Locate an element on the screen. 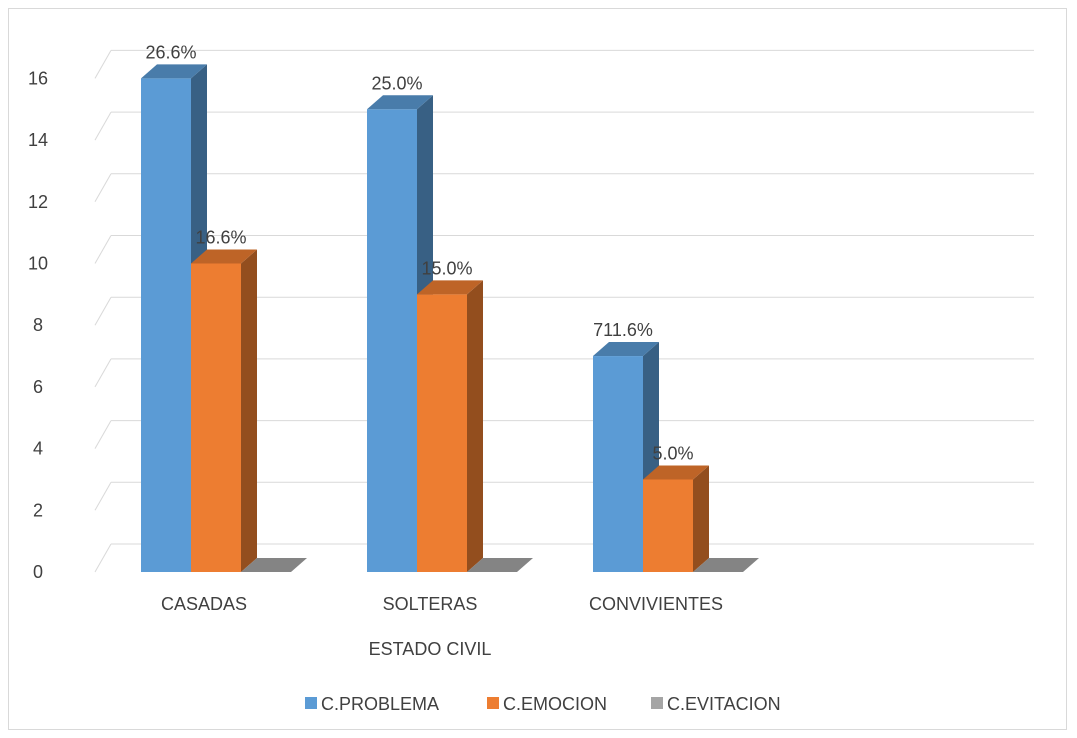 This screenshot has width=1077, height=738. bar-c-emocion-casadas is located at coordinates (224, 410).